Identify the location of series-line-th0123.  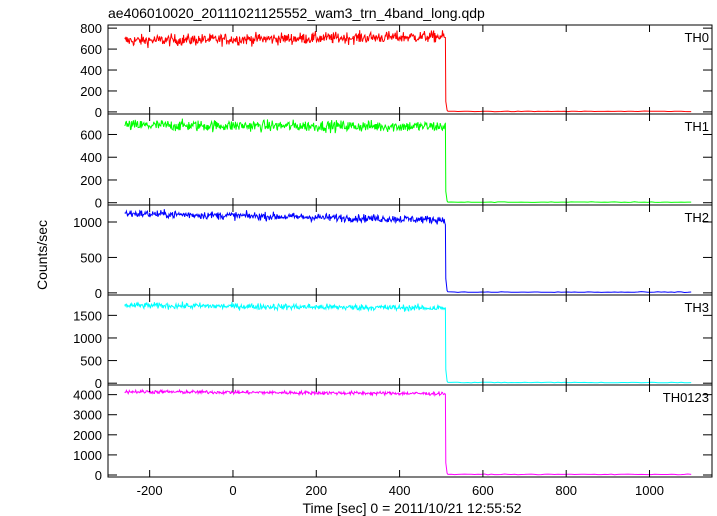
(408, 432).